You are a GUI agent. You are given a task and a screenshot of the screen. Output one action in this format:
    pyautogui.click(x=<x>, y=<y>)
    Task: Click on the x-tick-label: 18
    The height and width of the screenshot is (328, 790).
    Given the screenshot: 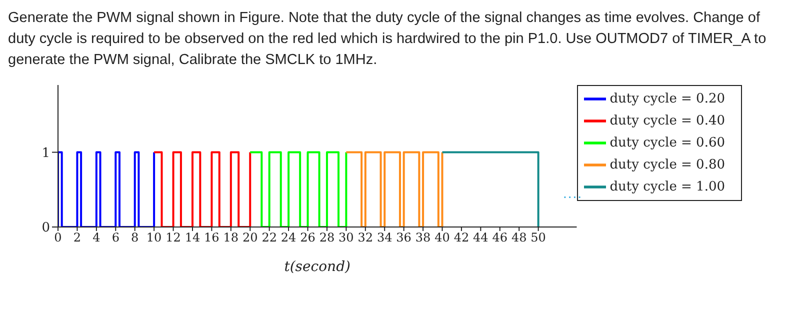 What is the action you would take?
    pyautogui.click(x=231, y=237)
    